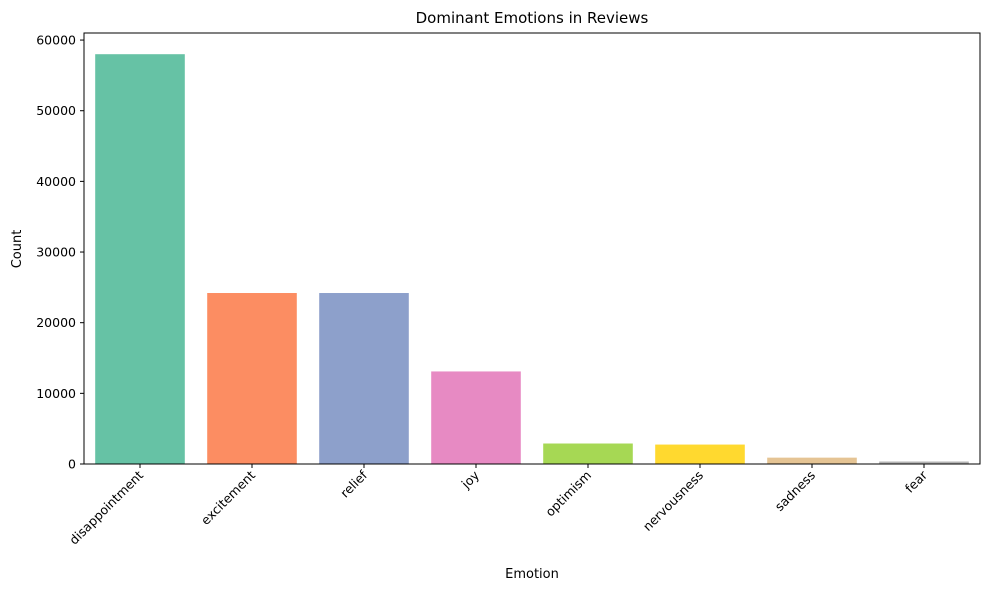 The height and width of the screenshot is (590, 989). What do you see at coordinates (588, 453) in the screenshot?
I see `bar-optimism` at bounding box center [588, 453].